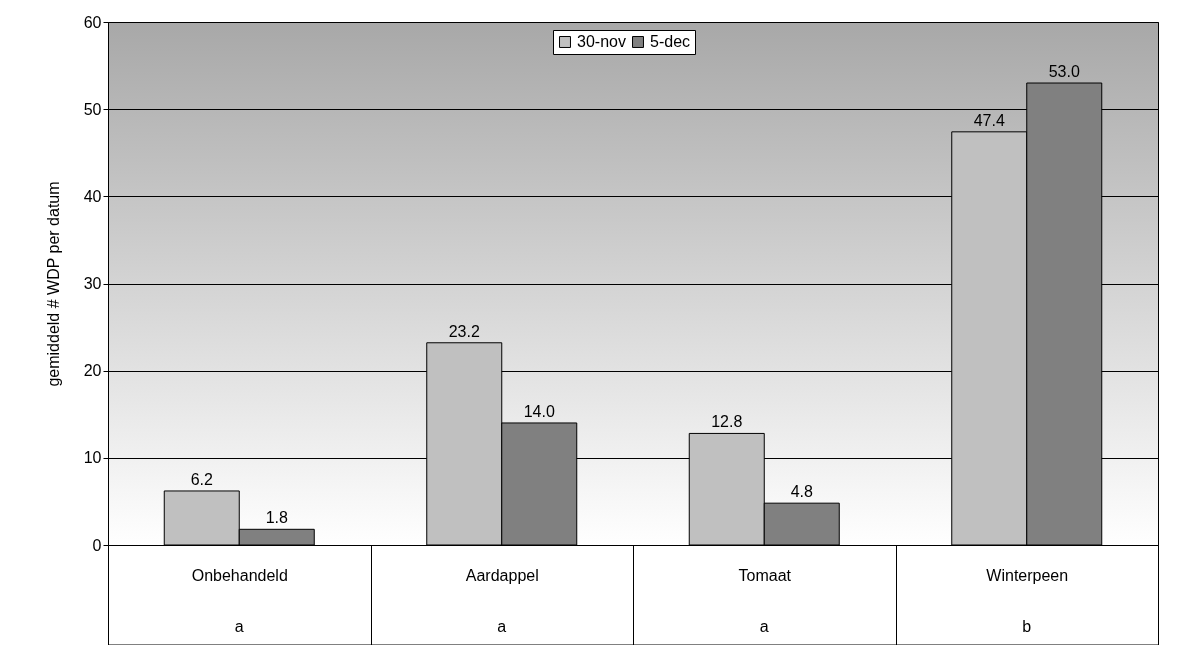 The width and height of the screenshot is (1189, 646). Describe the element at coordinates (989, 120) in the screenshot. I see `data-label: 47.4` at that location.